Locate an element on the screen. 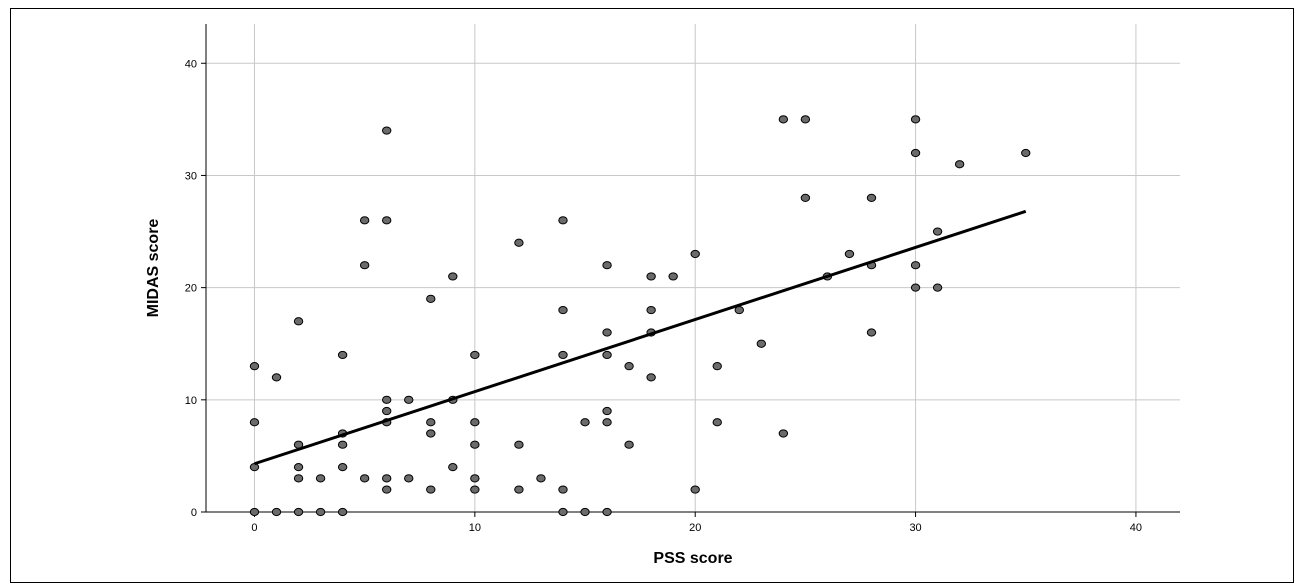 This screenshot has height=583, width=1294. y-axis-ticks: 0 10 20 30 40 is located at coordinates (195, 288).